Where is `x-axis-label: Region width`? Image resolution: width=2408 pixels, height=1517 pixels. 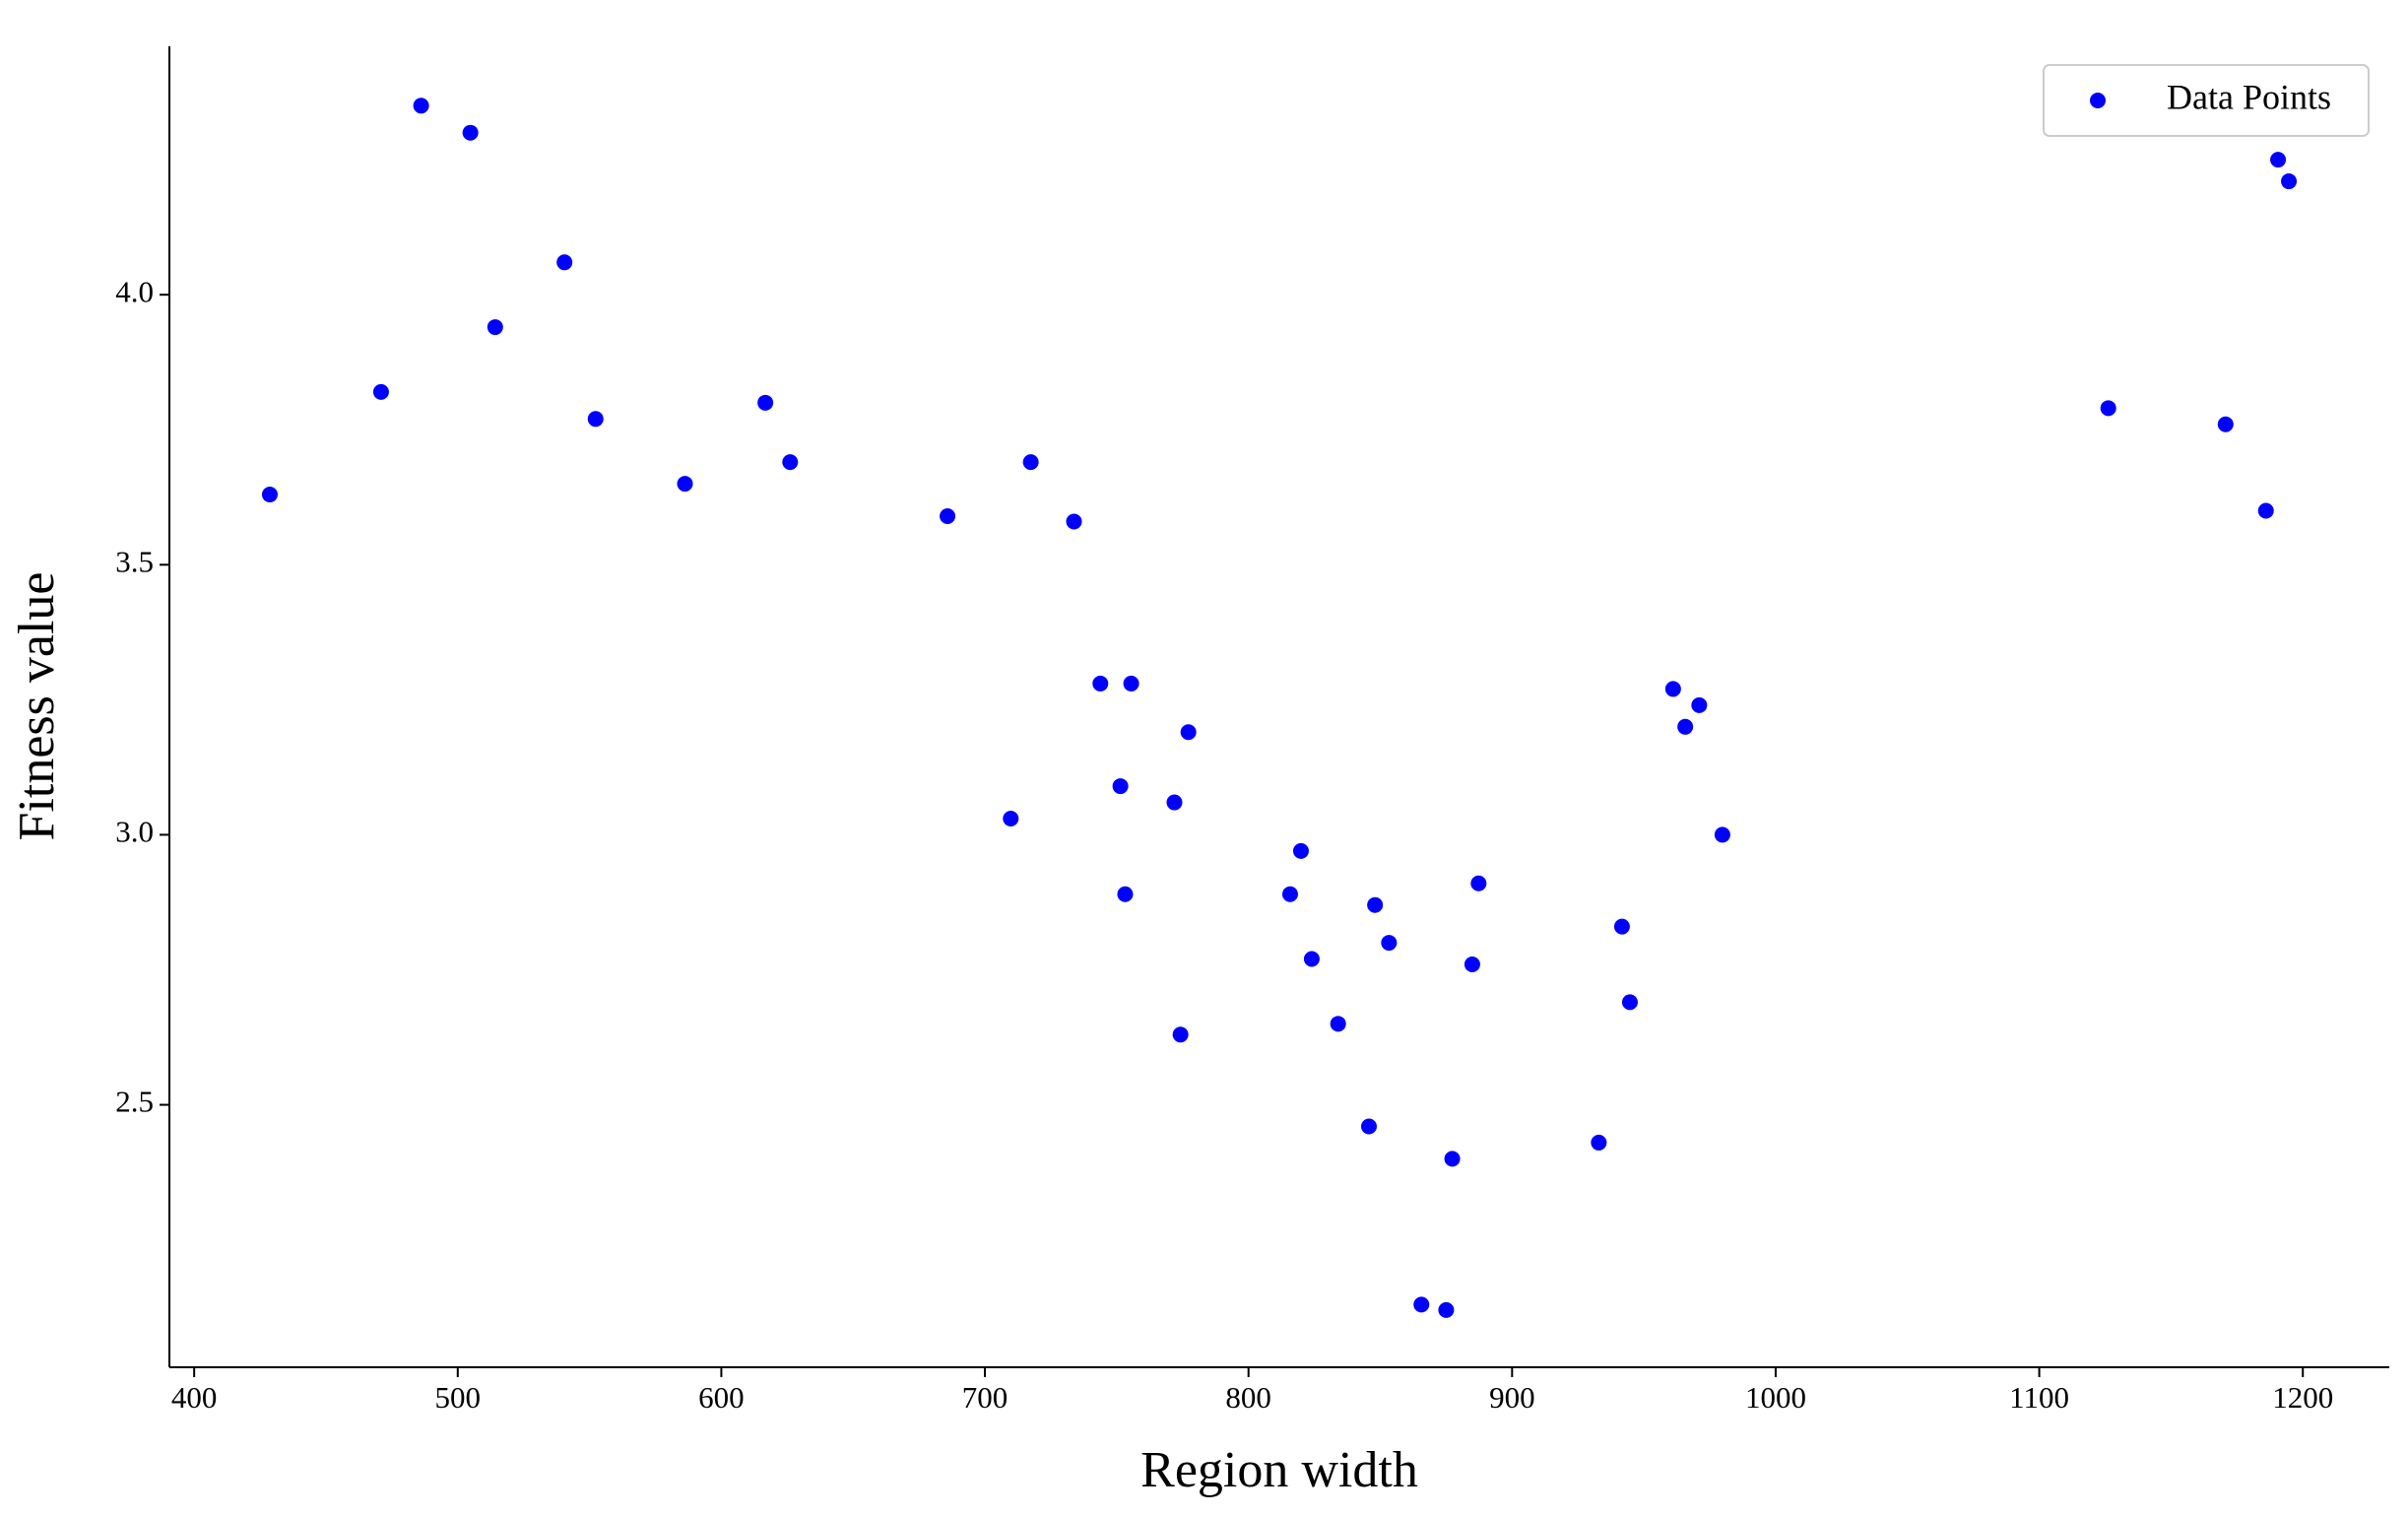 x-axis-label: Region width is located at coordinates (1279, 1470).